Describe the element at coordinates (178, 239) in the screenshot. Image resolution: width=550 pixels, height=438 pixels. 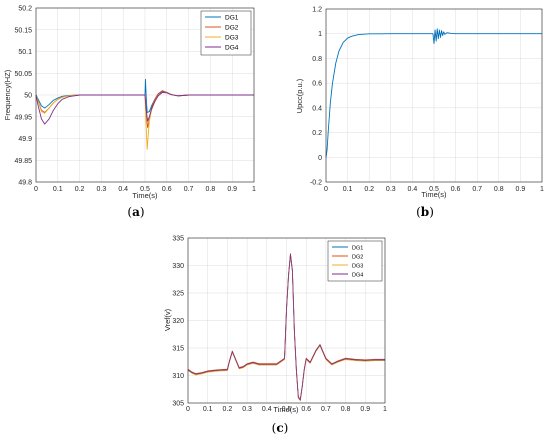
I see `y-tick-label: 335` at that location.